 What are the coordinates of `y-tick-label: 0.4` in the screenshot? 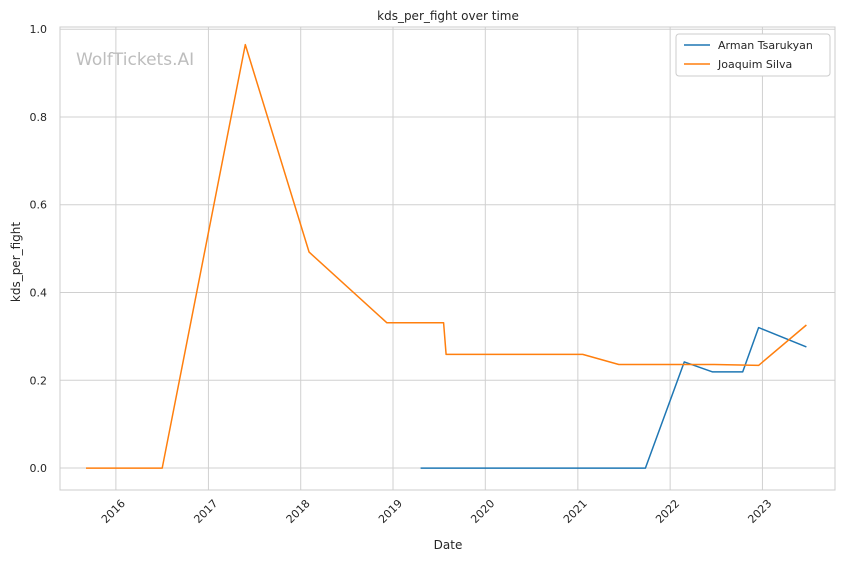 It's located at (39, 293).